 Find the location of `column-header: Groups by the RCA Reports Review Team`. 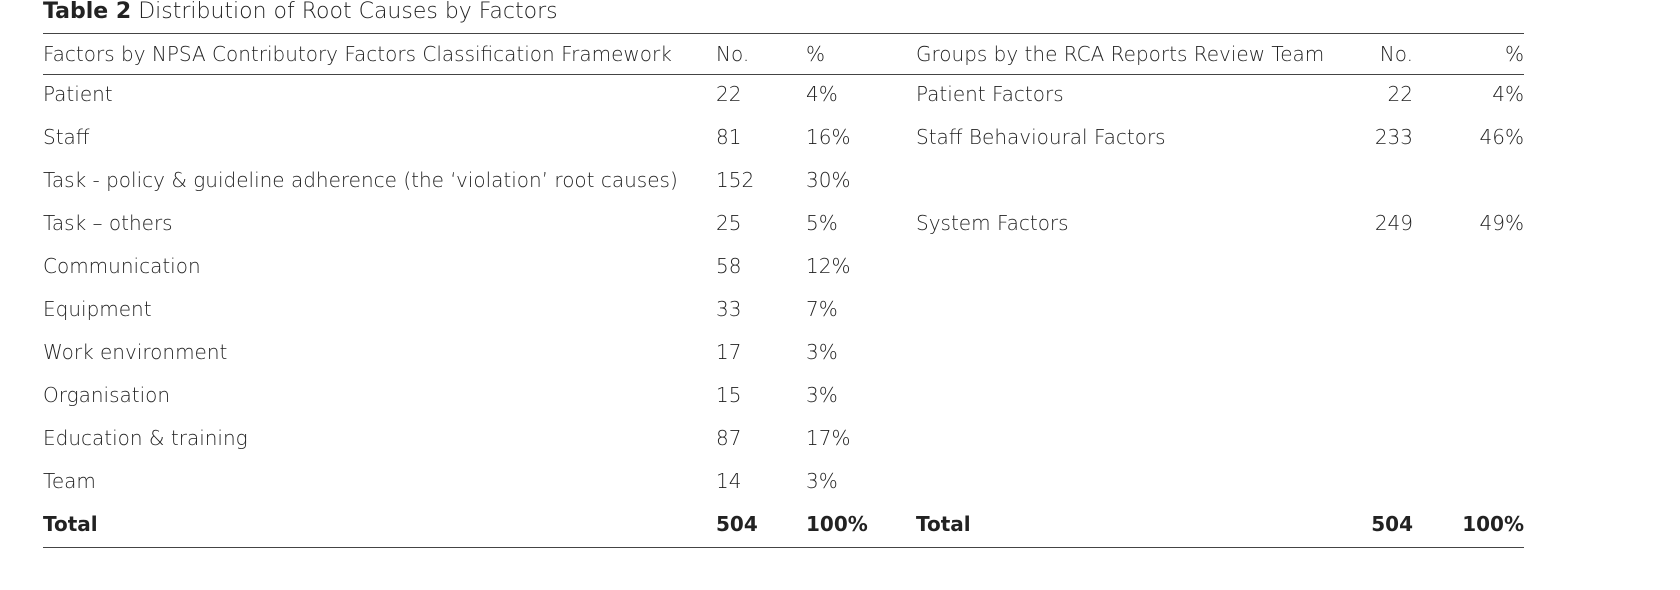

column-header: Groups by the RCA Reports Review Team is located at coordinates (1120, 54).